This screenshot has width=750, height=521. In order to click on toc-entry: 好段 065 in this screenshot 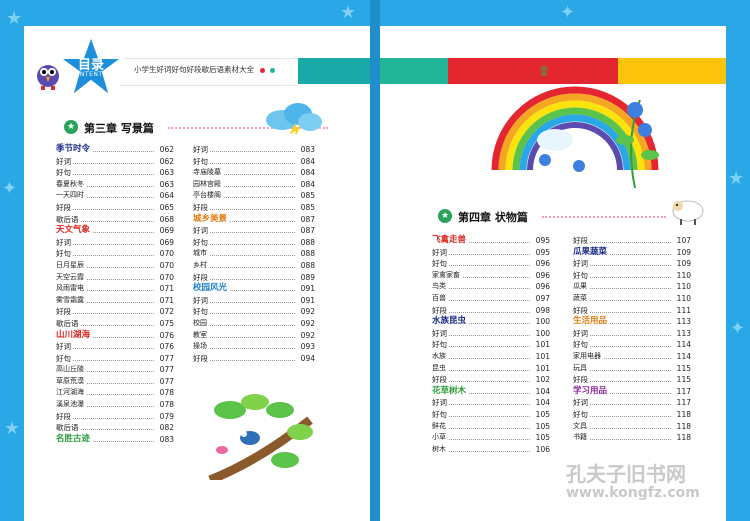, I will do `click(115, 207)`.